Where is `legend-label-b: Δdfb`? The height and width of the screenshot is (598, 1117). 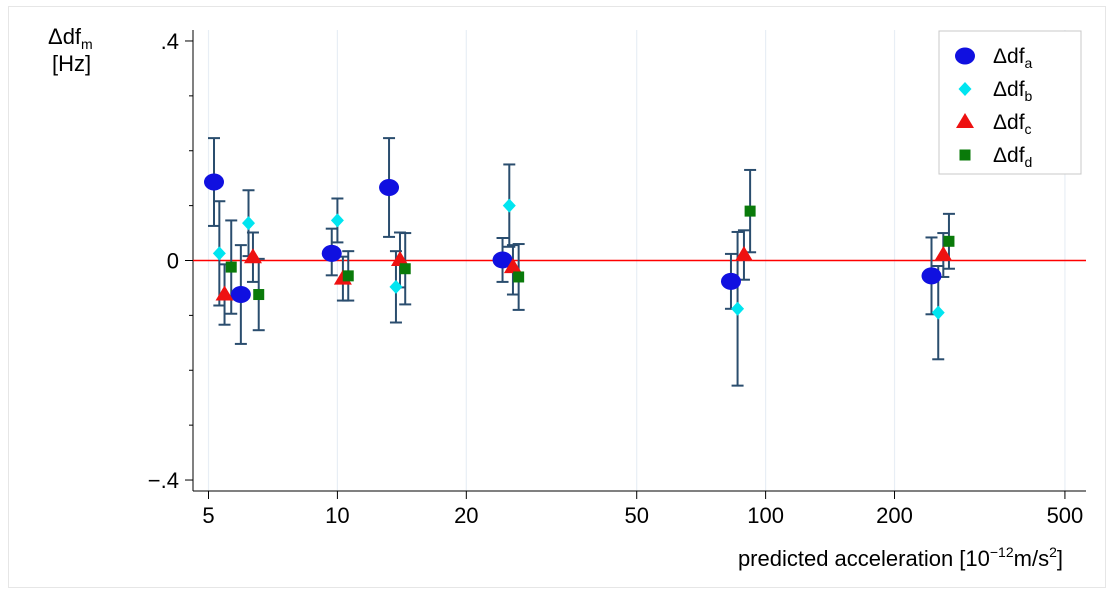
legend-label-b: Δdfb is located at coordinates (1013, 91).